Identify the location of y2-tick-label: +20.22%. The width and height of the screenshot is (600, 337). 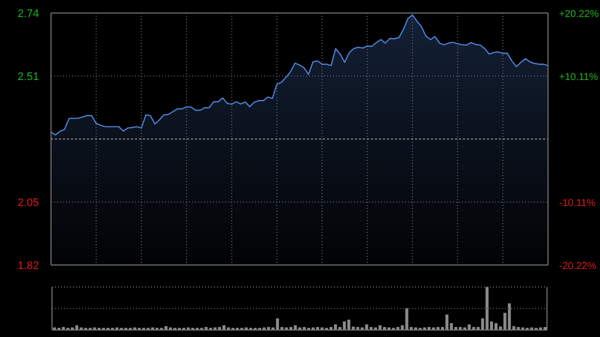
(579, 14).